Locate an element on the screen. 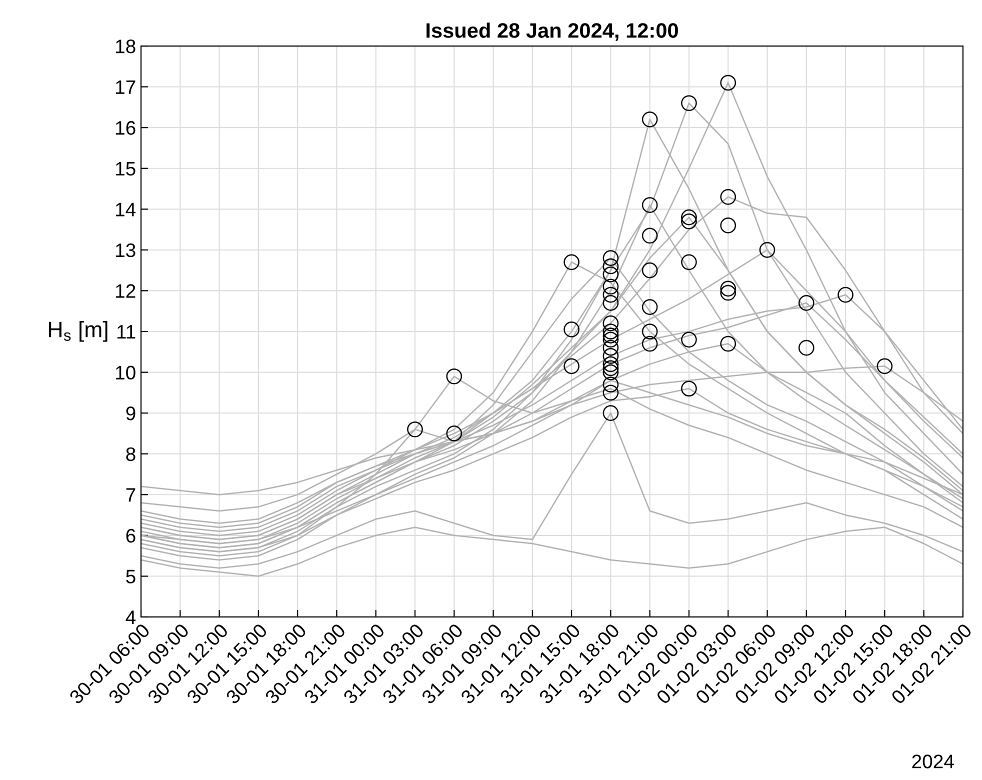  y-tick-label: 15 is located at coordinates (126, 169).